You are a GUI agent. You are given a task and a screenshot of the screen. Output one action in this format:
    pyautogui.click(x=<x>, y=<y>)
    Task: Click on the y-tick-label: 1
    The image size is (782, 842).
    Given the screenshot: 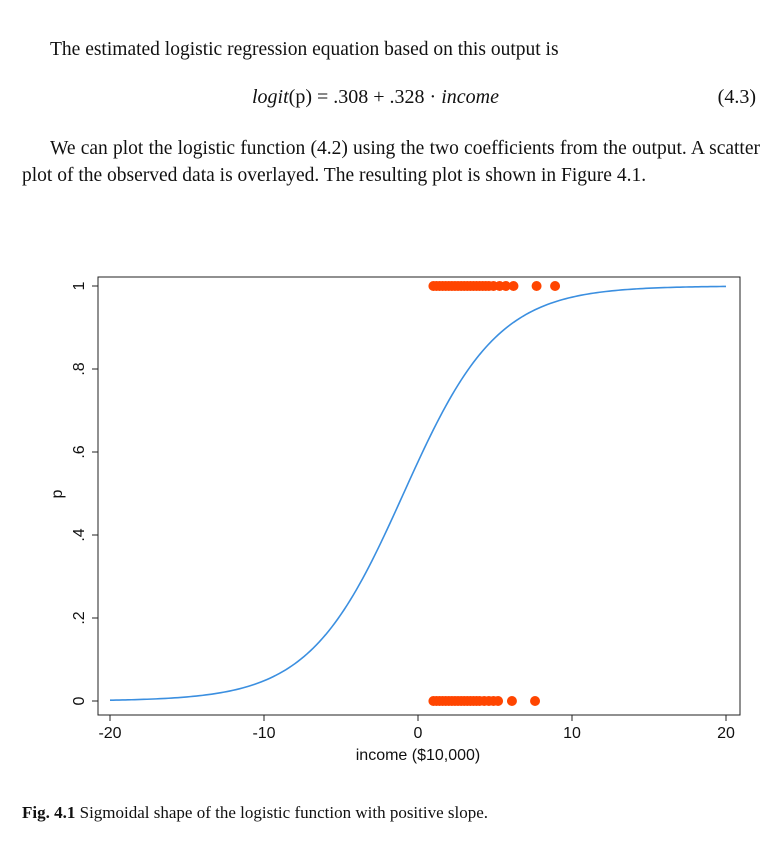 What is the action you would take?
    pyautogui.click(x=79, y=285)
    